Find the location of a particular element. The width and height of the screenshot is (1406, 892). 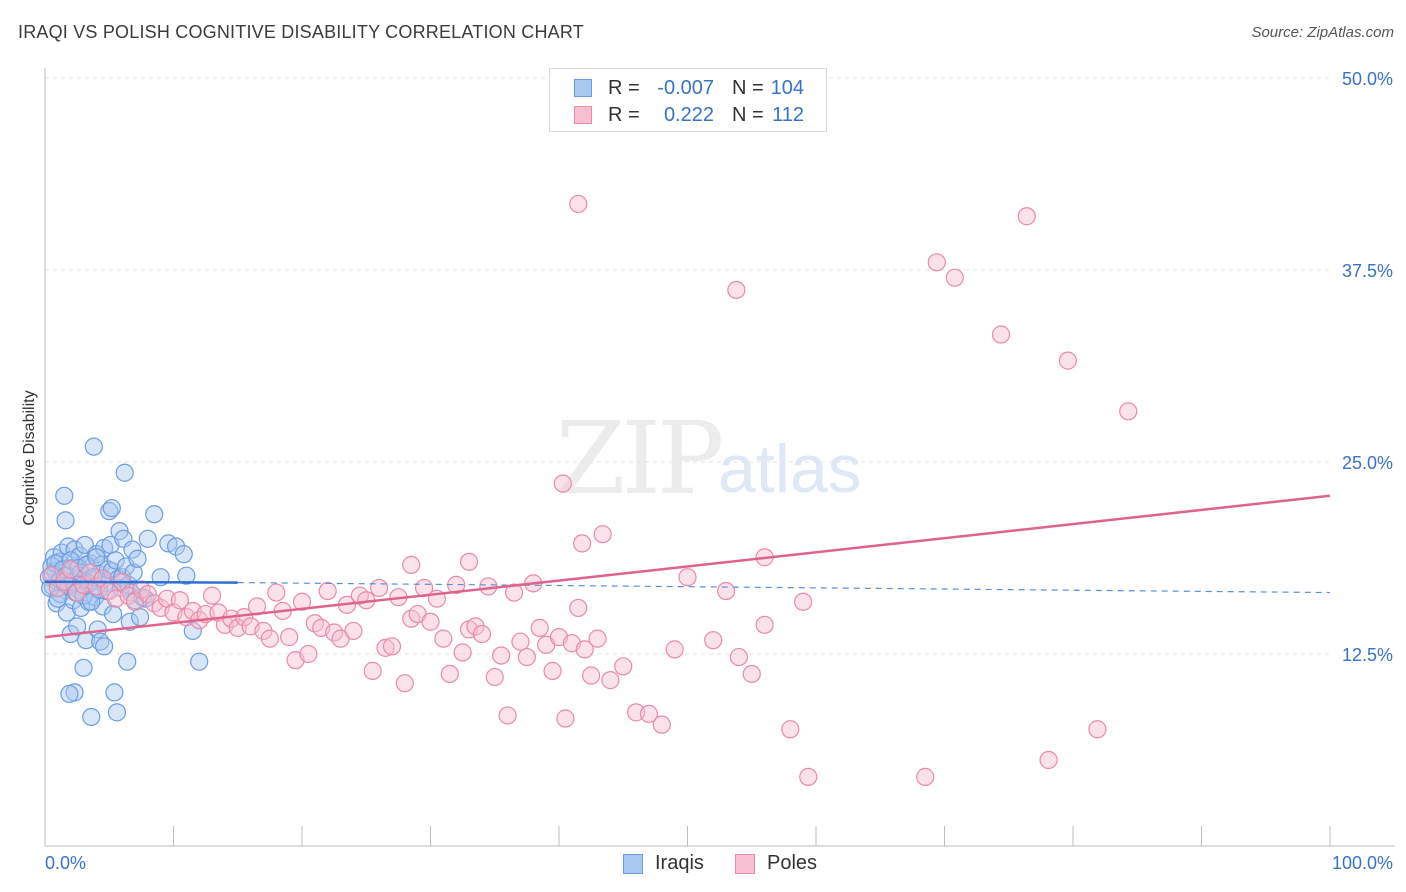

watermark-zip: ZIP is located at coordinates (640, 458).